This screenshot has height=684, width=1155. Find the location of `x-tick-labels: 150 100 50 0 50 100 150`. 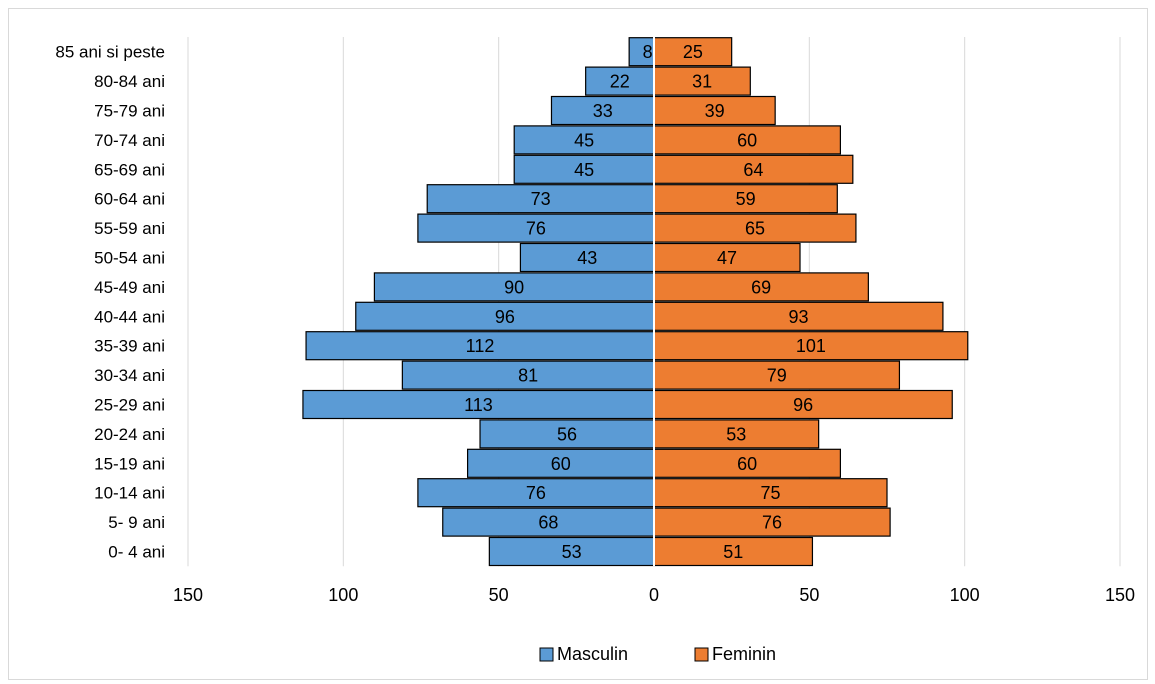

x-tick-labels: 150 100 50 0 50 100 150 is located at coordinates (654, 595).